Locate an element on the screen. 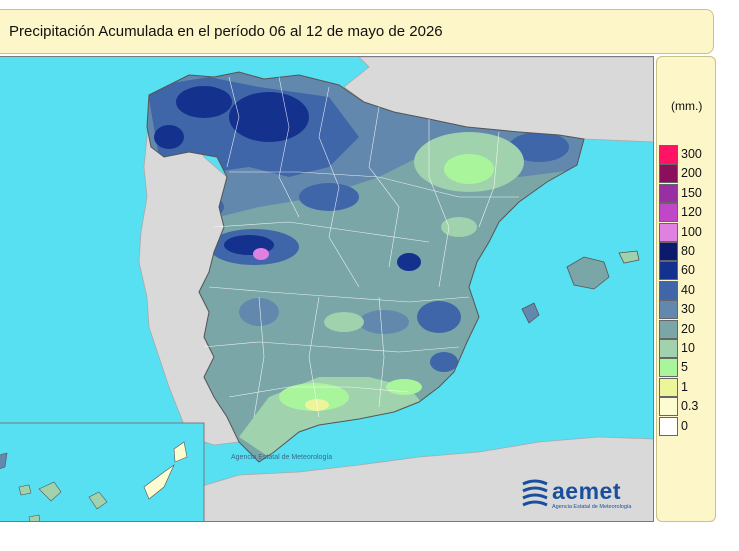  legend-class: 120 is located at coordinates (687, 213).